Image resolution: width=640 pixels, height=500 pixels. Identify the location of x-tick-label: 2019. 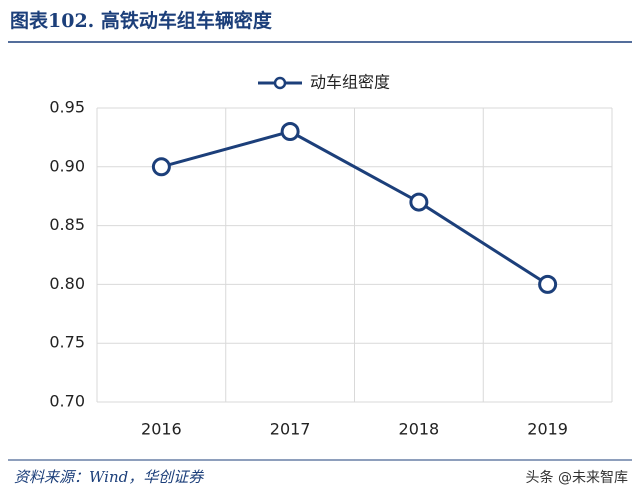
(547, 429).